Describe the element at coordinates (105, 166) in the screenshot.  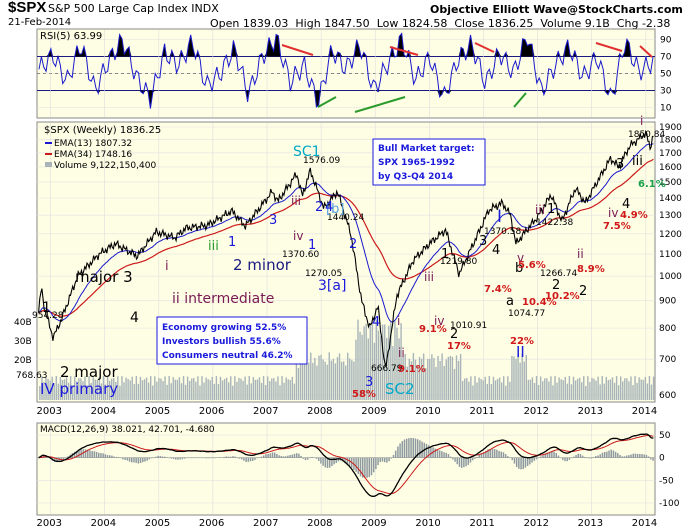
I see `legend-volume: Volume 9,122,150,400` at that location.